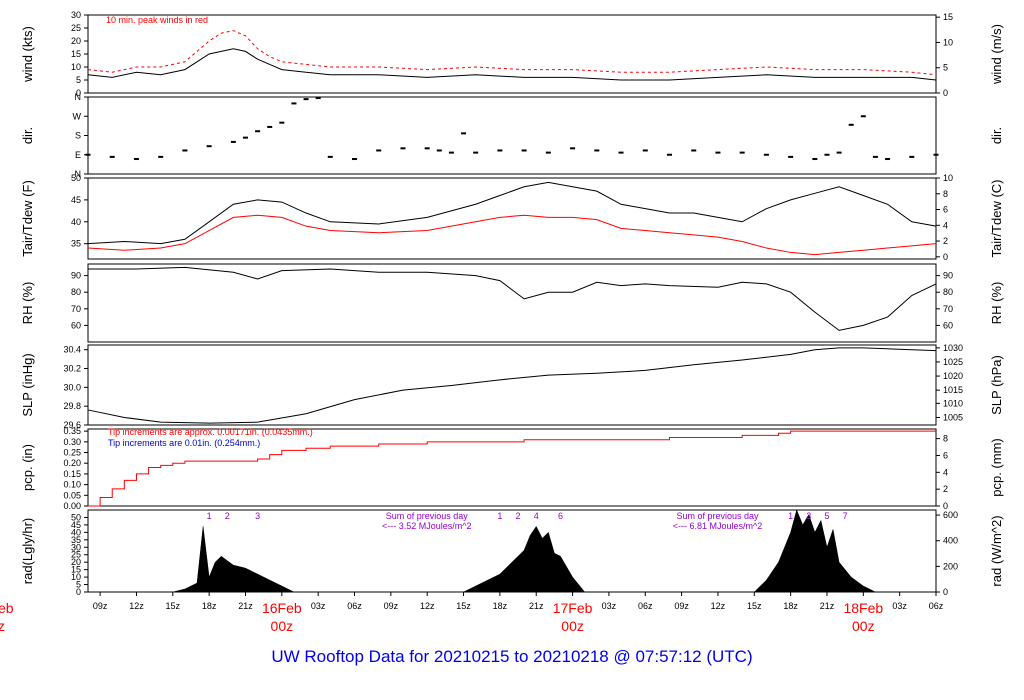 This screenshot has height=700, width=1024. Describe the element at coordinates (282, 608) in the screenshot. I see `x-date-label: 16Feb` at that location.